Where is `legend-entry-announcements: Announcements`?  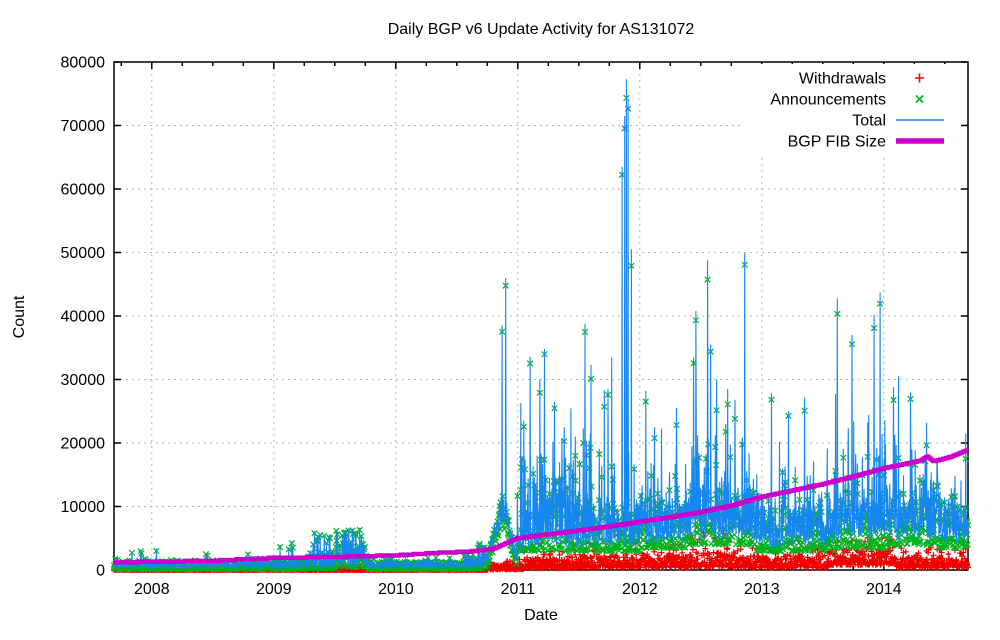 legend-entry-announcements: Announcements is located at coordinates (847, 100).